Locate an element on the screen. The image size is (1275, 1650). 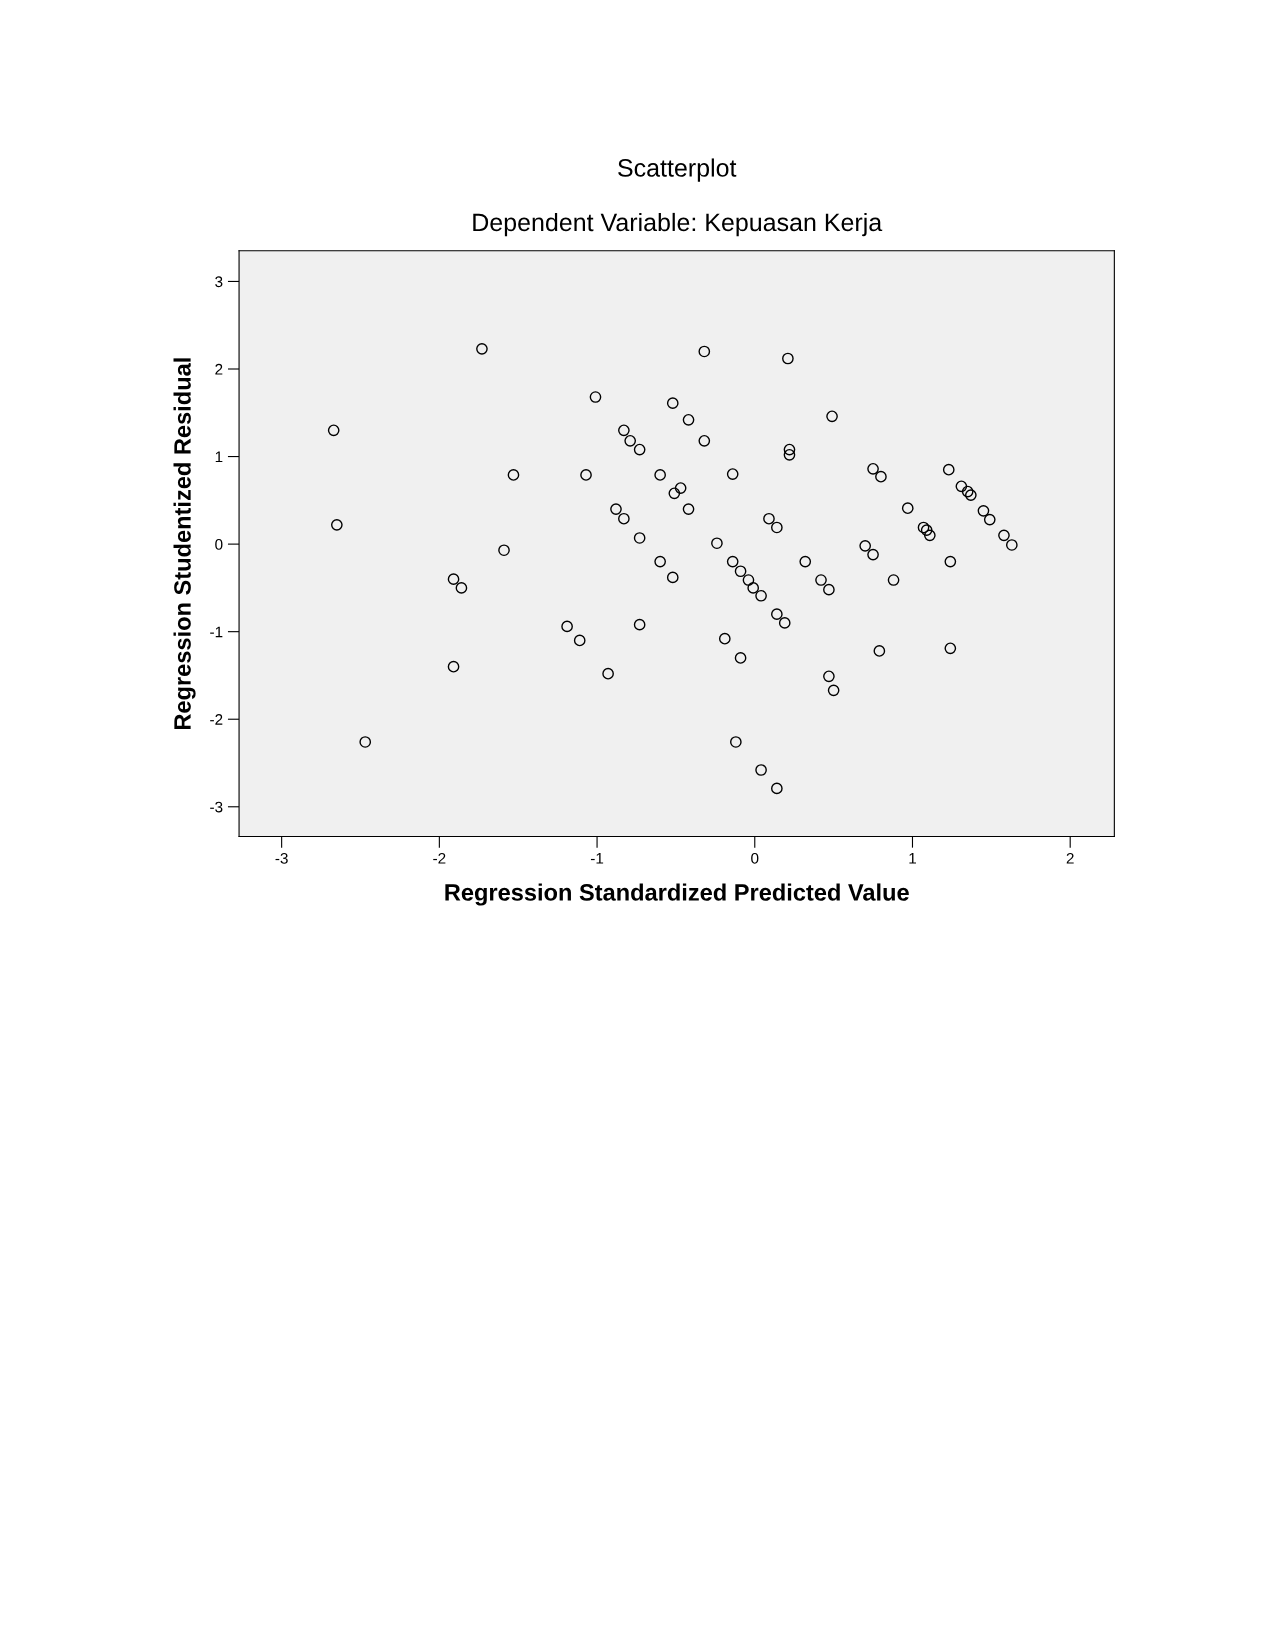
chart-subtitle: Dependent Variable: Kepuasan Kerja is located at coordinates (678, 224).